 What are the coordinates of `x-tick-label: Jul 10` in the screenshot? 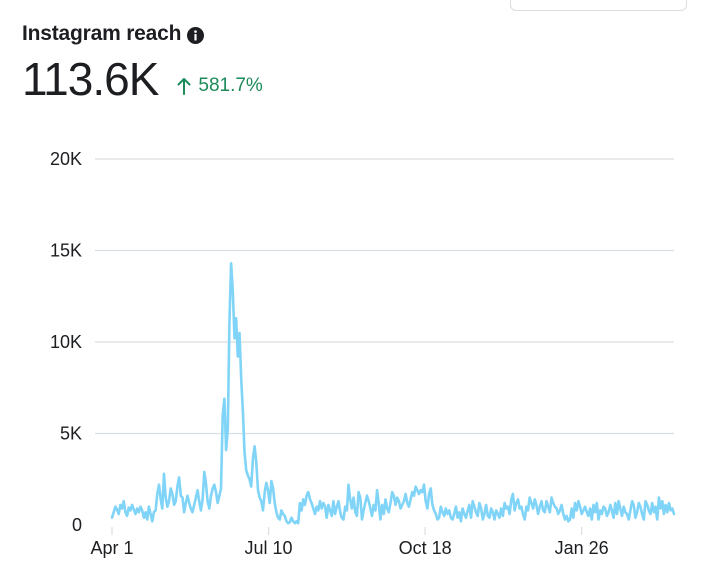 It's located at (269, 548).